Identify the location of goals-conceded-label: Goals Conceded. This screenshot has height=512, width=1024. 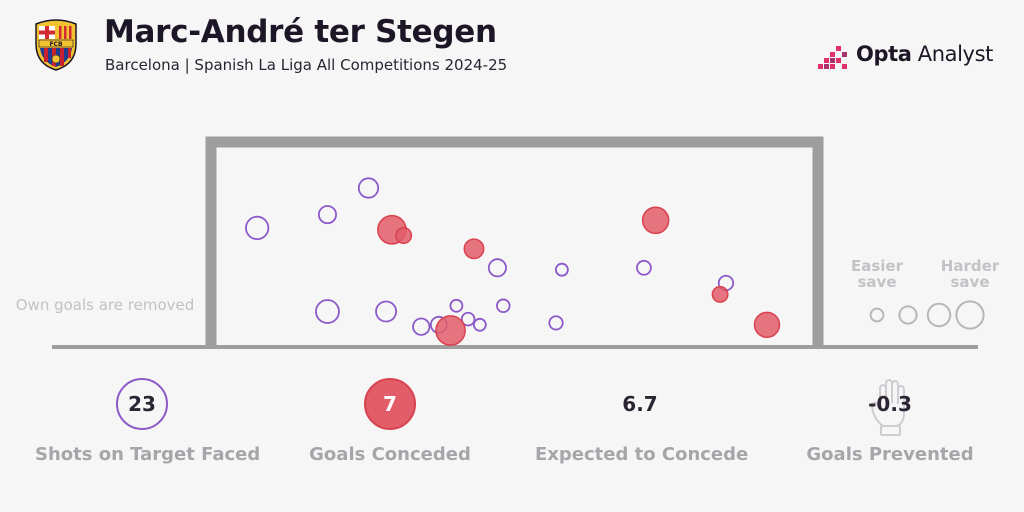
(390, 454).